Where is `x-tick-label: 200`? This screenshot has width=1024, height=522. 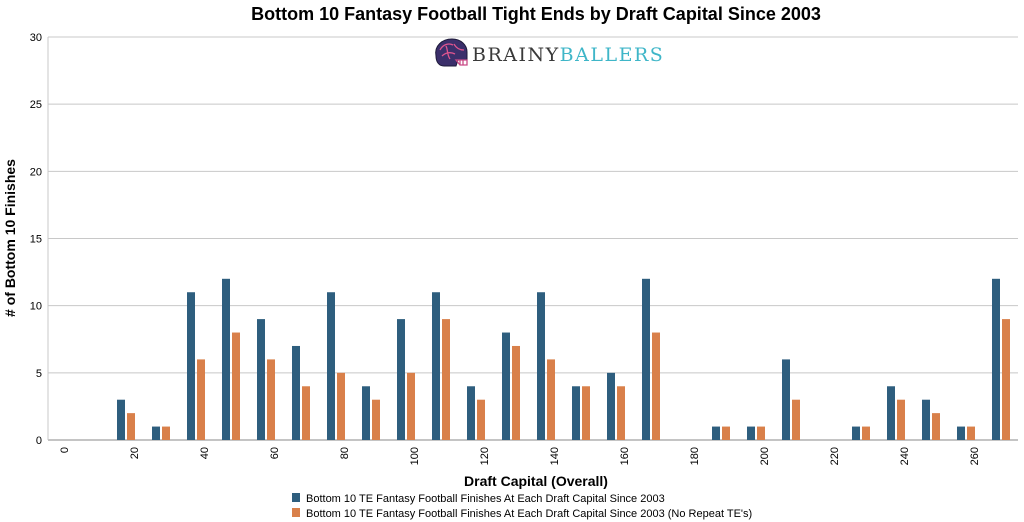 x-tick-label: 200 is located at coordinates (765, 456).